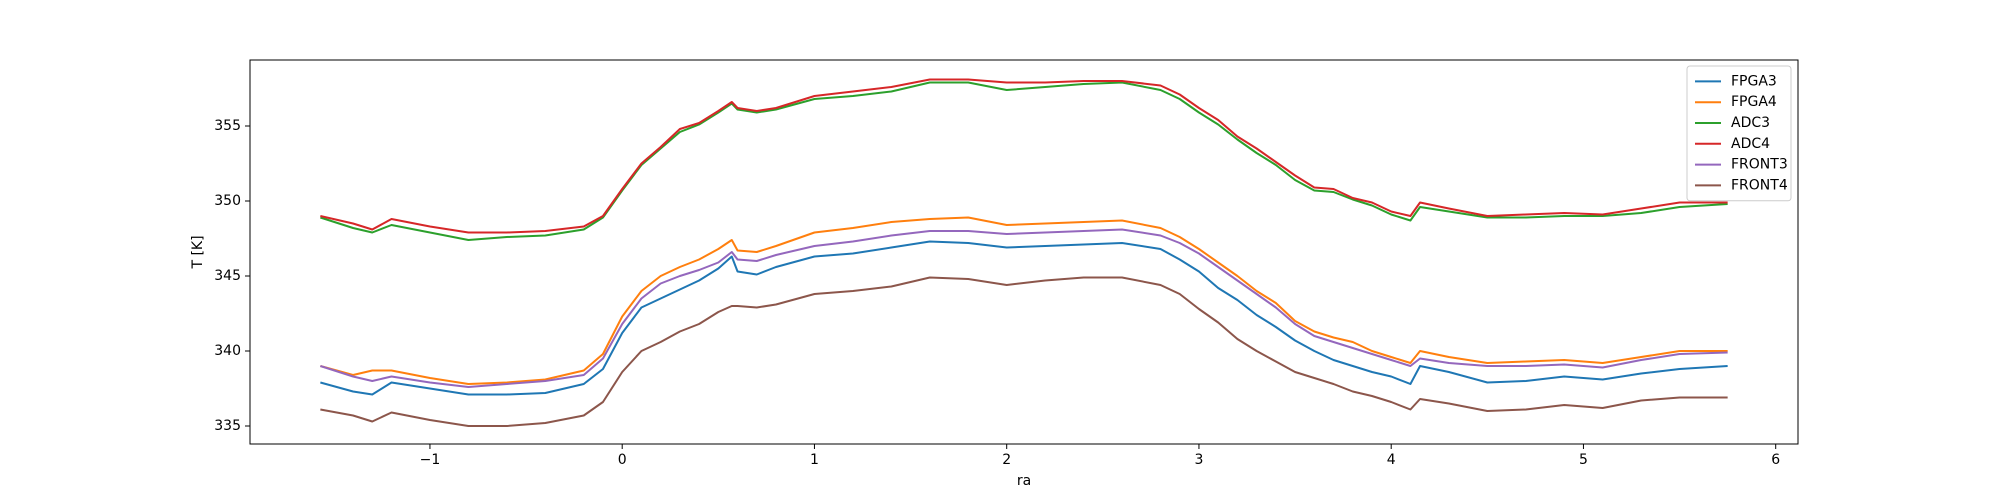  Describe the element at coordinates (227, 276) in the screenshot. I see `y-tick-label: 345` at that location.